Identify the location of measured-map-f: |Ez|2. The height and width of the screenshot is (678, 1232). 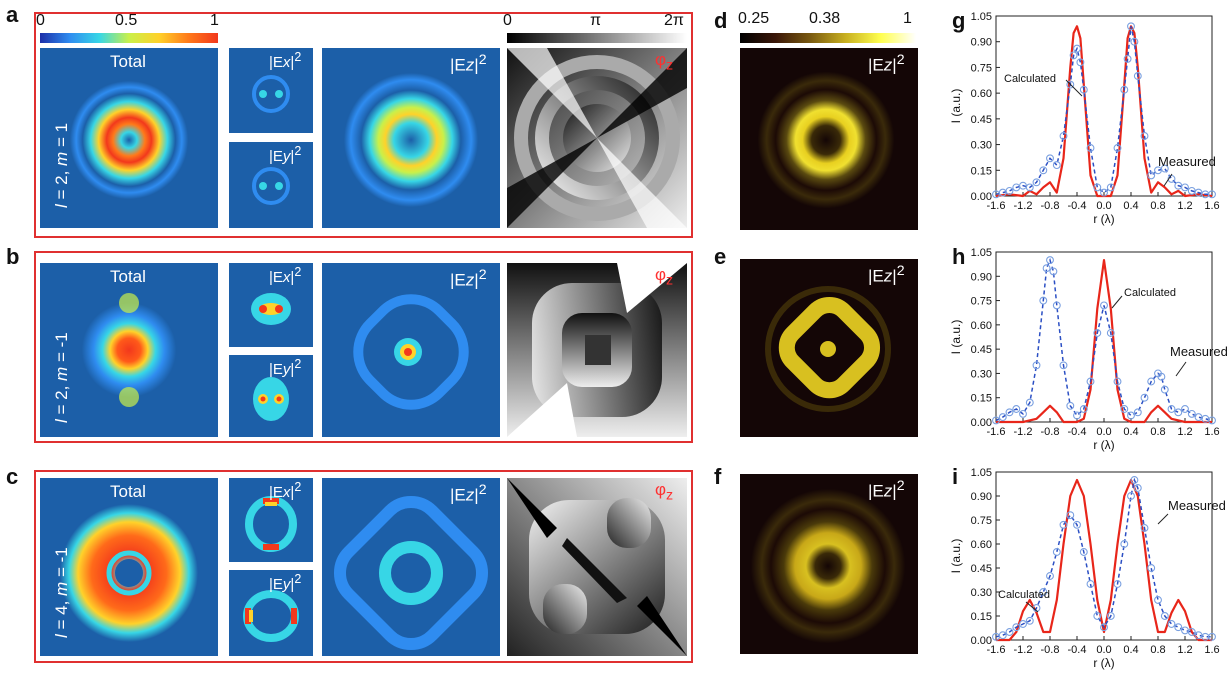
(829, 564).